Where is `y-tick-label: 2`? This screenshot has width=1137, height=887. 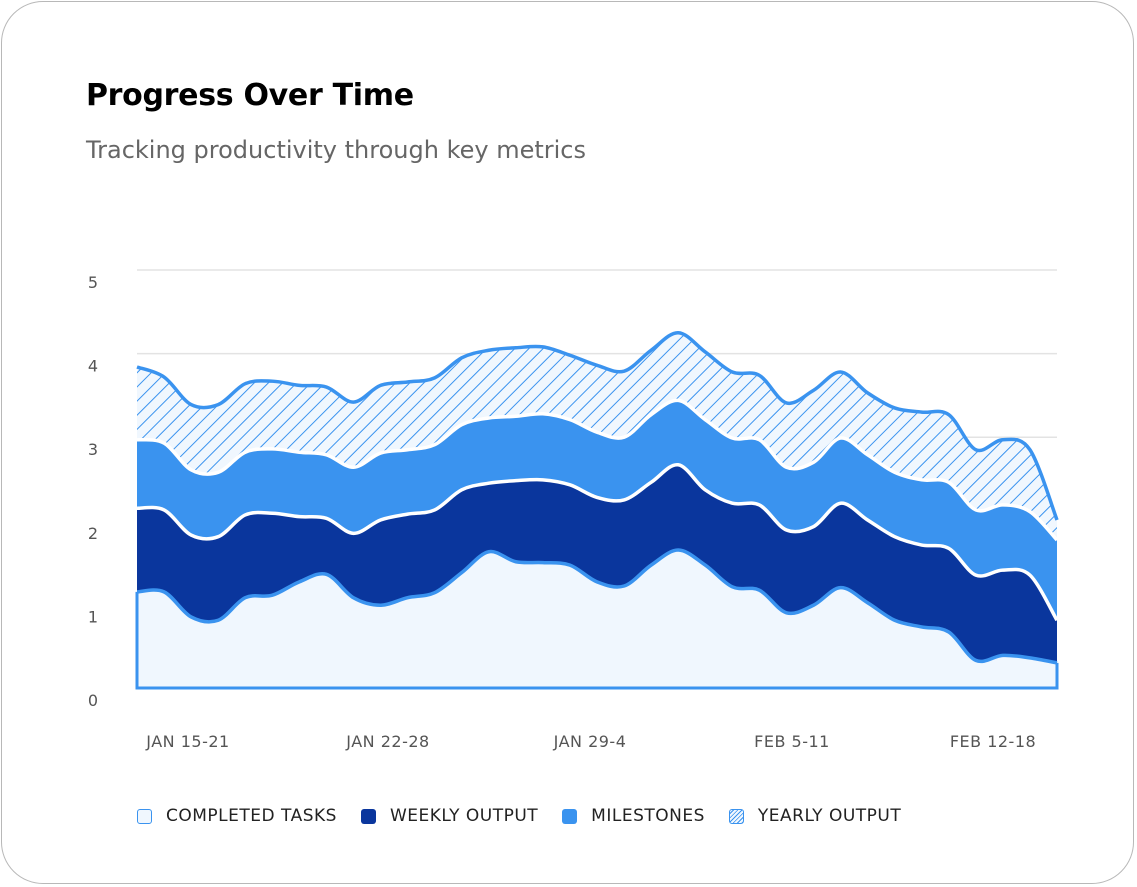 y-tick-label: 2 is located at coordinates (93, 533).